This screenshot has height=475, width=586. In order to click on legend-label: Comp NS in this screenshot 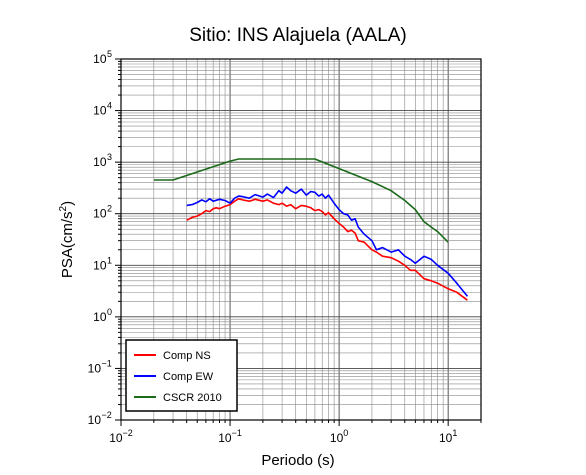, I will do `click(187, 356)`.